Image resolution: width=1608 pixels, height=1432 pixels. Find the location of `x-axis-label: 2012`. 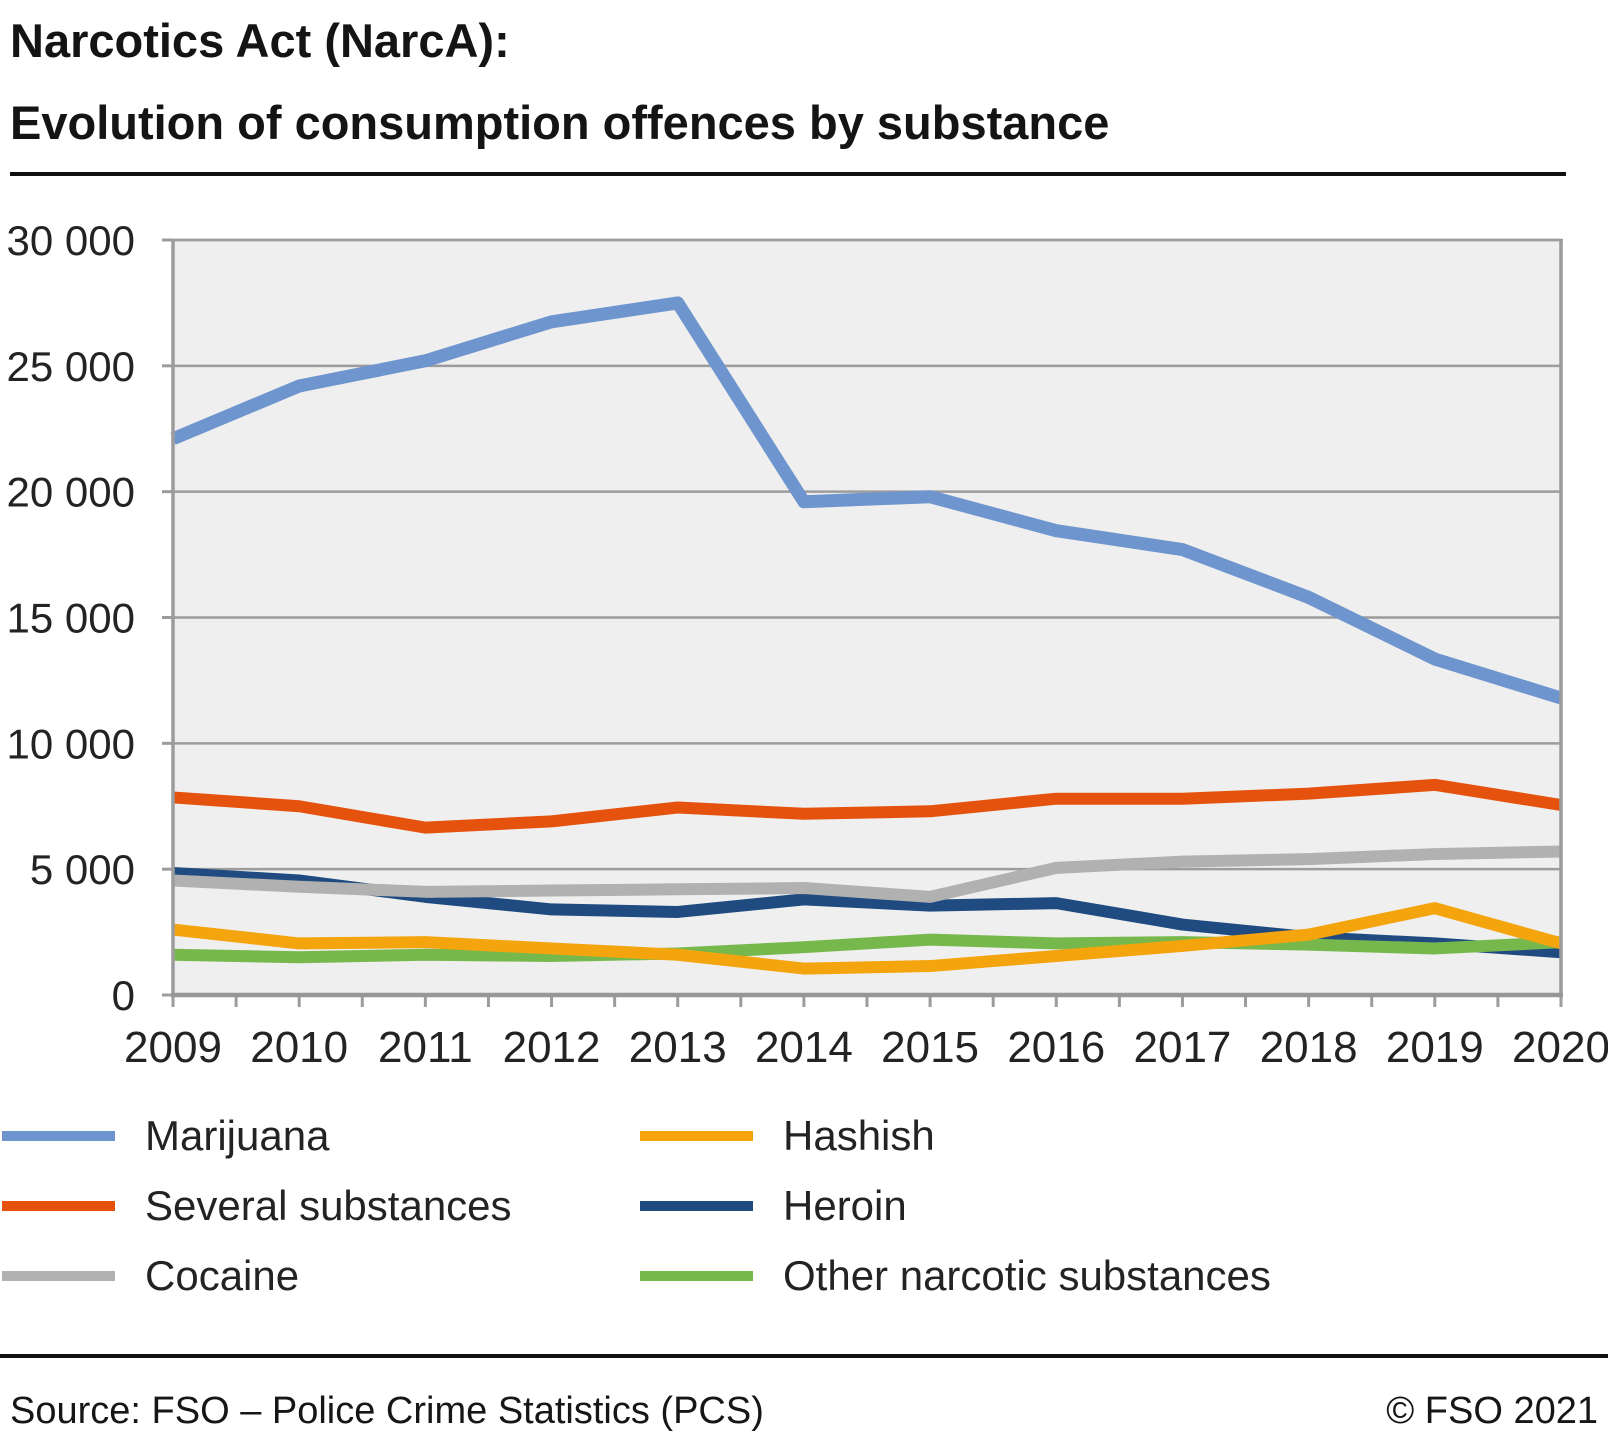

x-axis-label: 2012 is located at coordinates (552, 1047).